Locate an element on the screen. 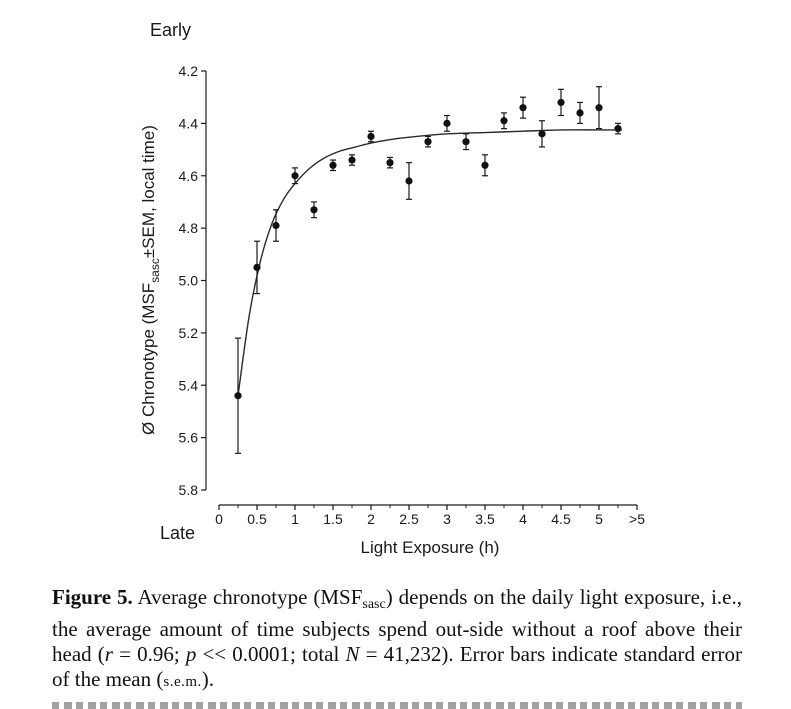 Image resolution: width=791 pixels, height=709 pixels. y-tick-label: 4.8 is located at coordinates (189, 228).